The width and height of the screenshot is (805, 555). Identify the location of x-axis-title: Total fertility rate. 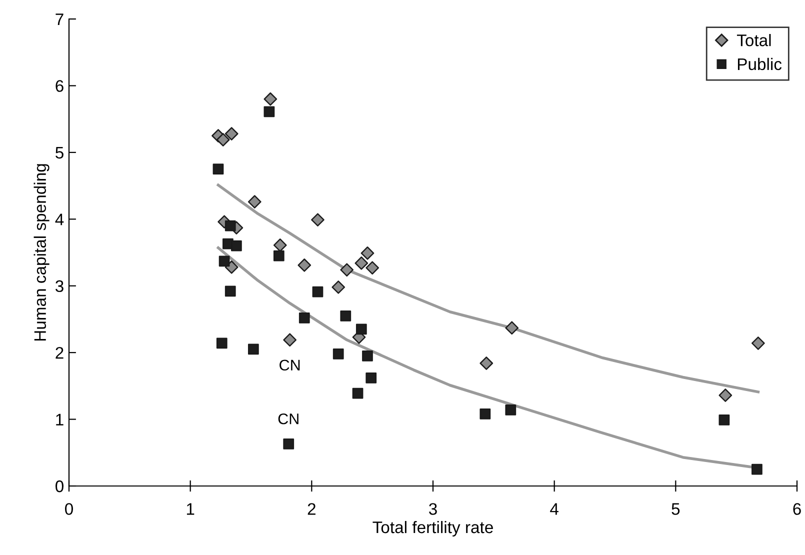
(432, 528).